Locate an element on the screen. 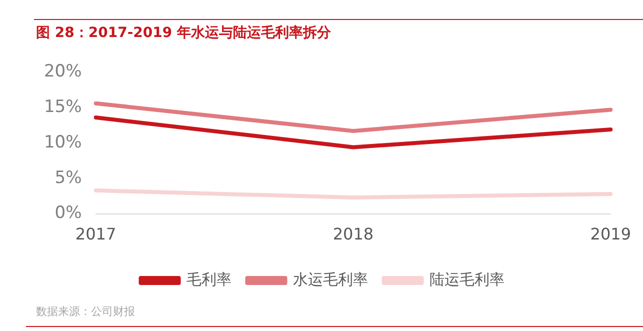 This screenshot has width=643, height=331. y-tick-label: 10% is located at coordinates (63, 142).